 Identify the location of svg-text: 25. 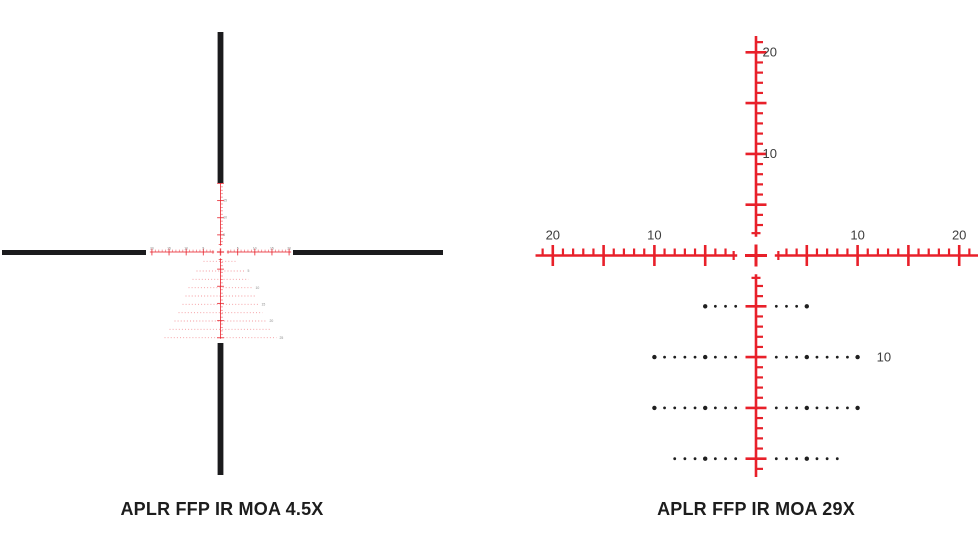
(282, 338).